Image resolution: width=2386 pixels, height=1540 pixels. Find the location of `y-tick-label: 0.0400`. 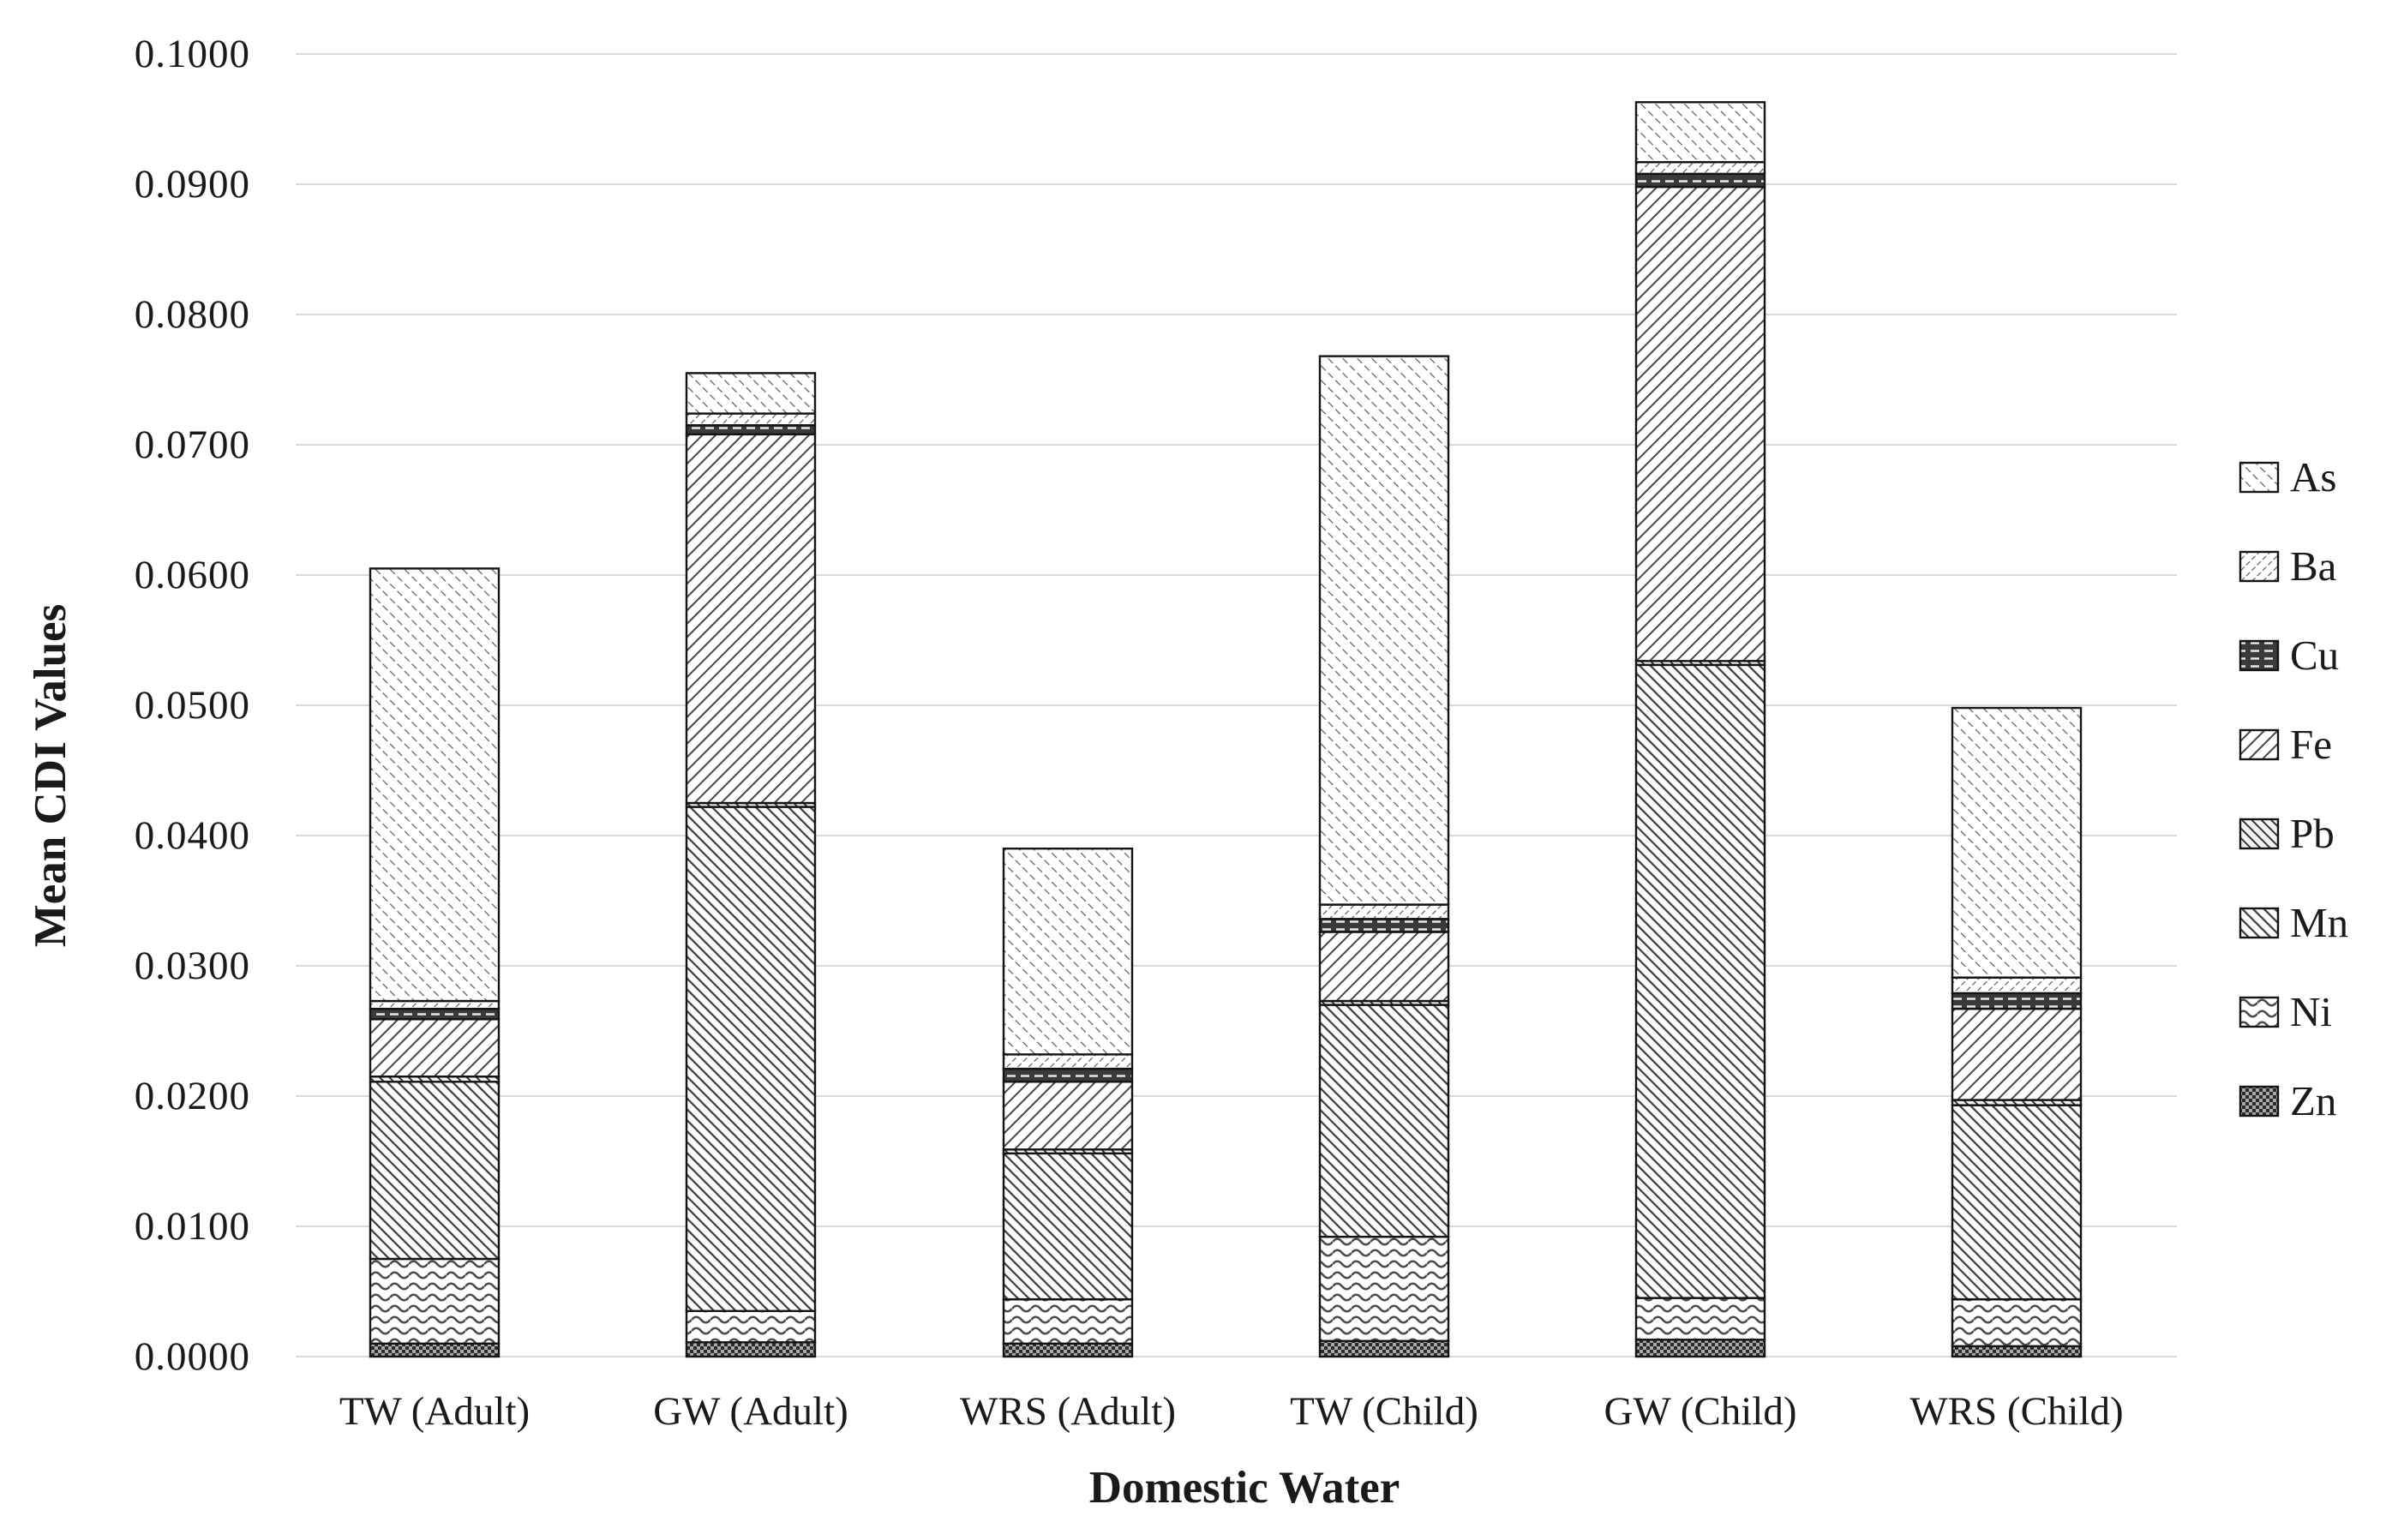

y-tick-label: 0.0400 is located at coordinates (192, 835).